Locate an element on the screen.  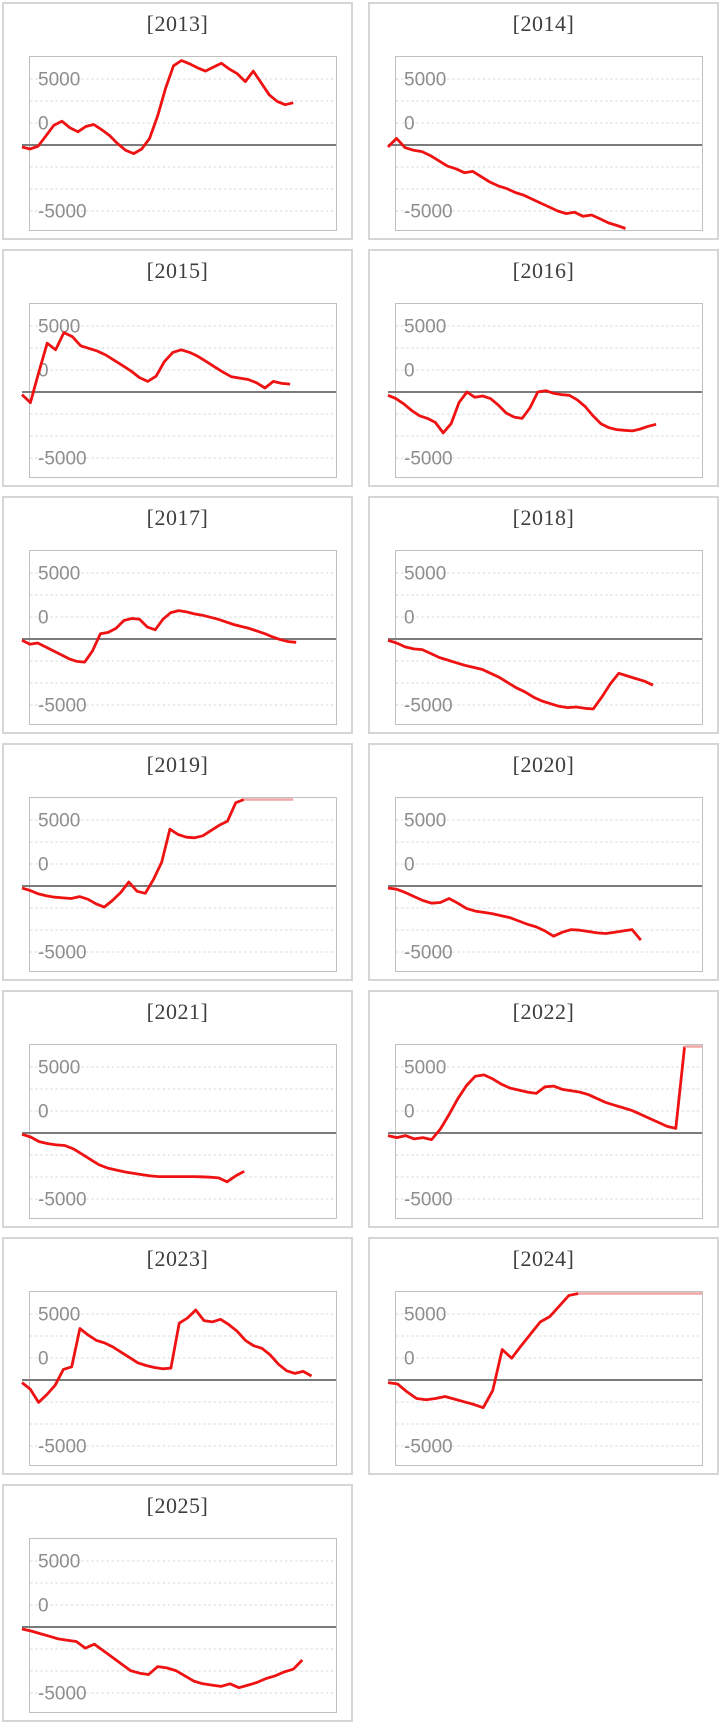
chart-title: [2024] is located at coordinates (543, 1258).